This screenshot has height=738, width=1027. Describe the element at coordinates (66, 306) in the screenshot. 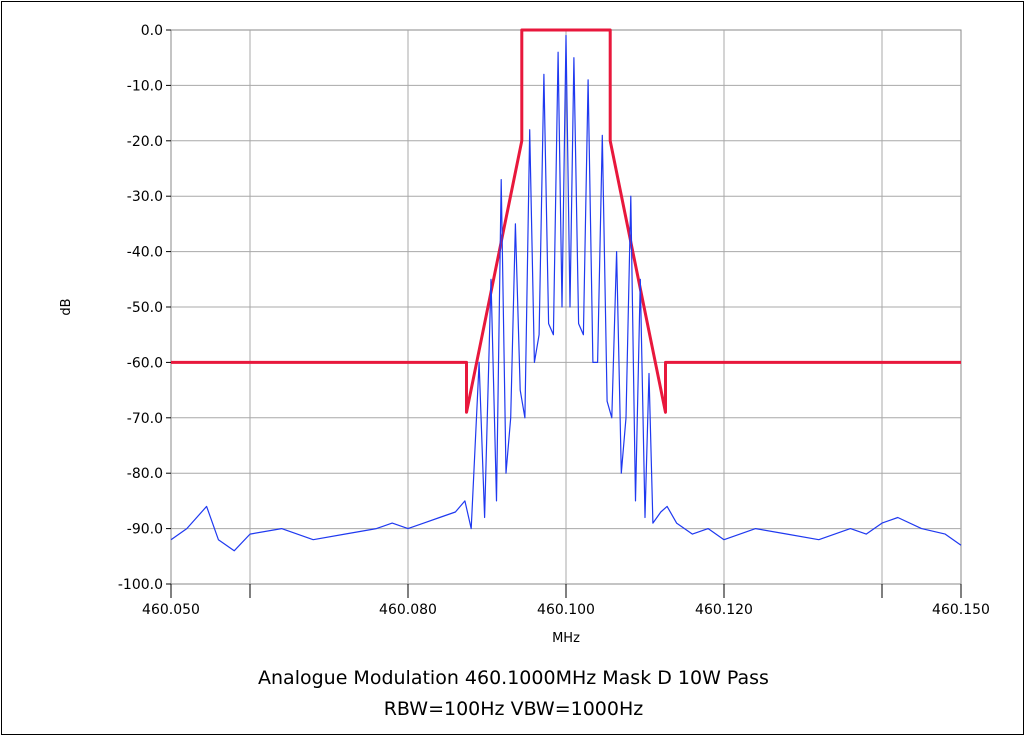

I see `y-axis-label: dB` at that location.